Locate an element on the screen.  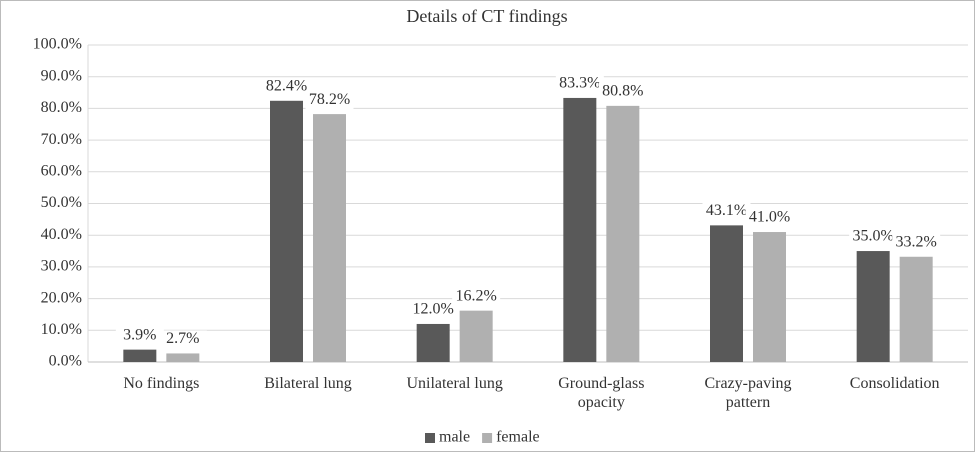
y-tick-label: 50.0% is located at coordinates (61, 202).